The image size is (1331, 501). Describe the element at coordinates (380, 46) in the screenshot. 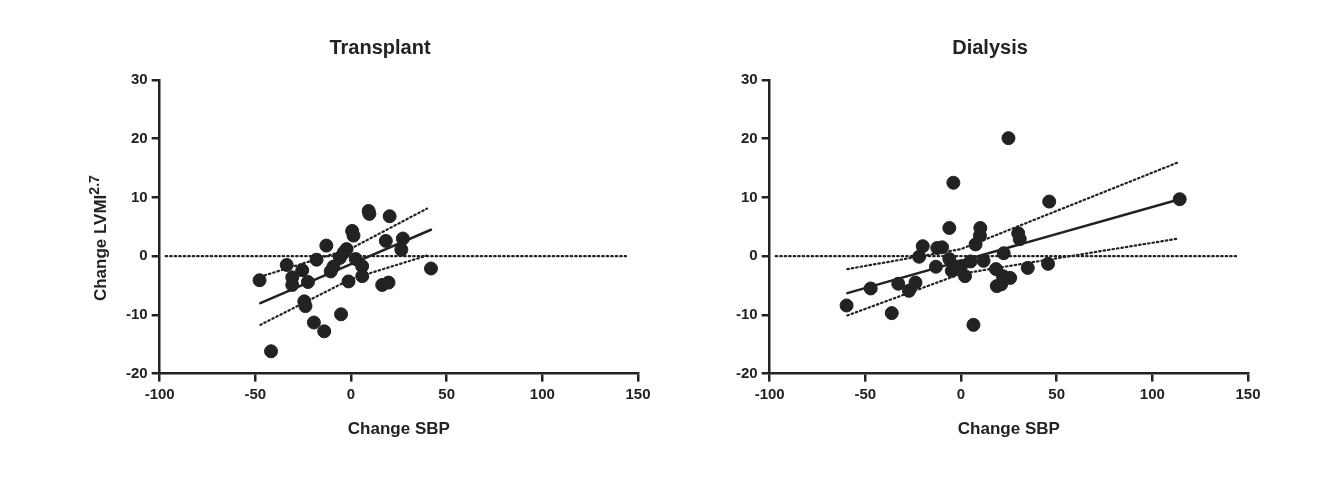

I see `chart-title: Transplant` at that location.